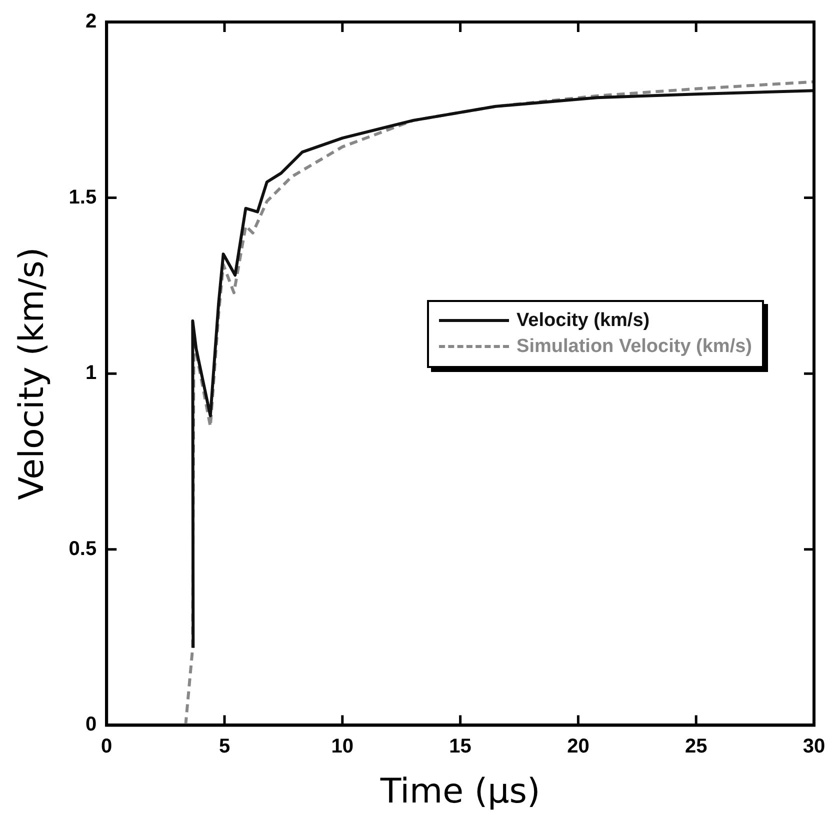  Describe the element at coordinates (82, 549) in the screenshot. I see `y-tick-label: 0.5` at that location.